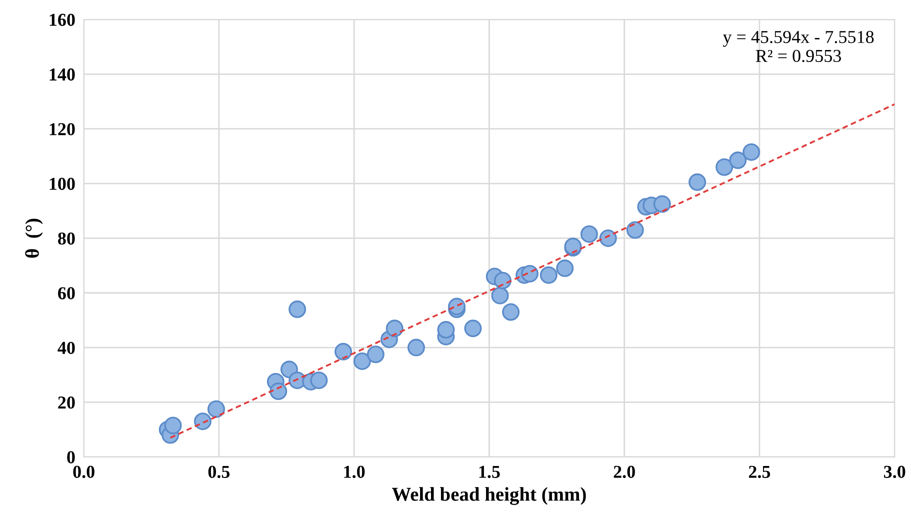 This screenshot has width=911, height=527. I want to click on x-tick-label: 1.0, so click(354, 472).